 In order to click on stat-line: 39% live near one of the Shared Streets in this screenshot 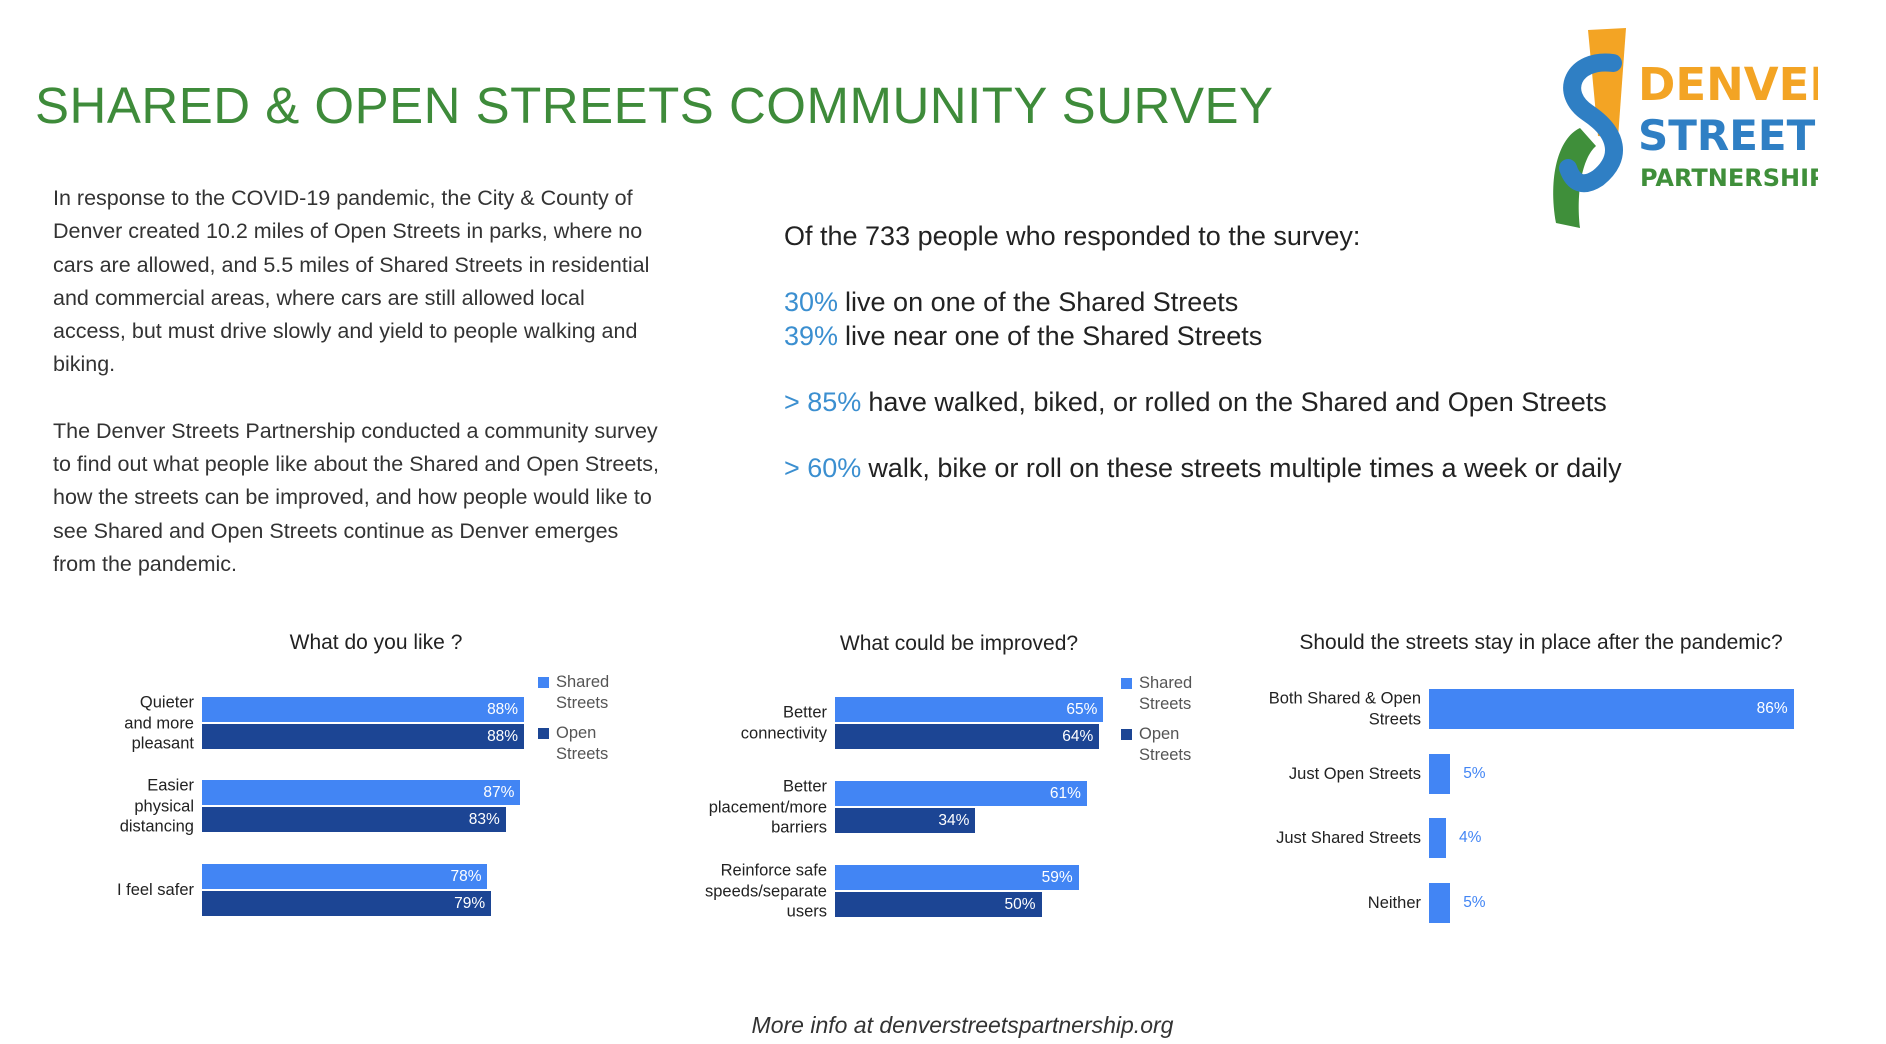, I will do `click(1023, 336)`.